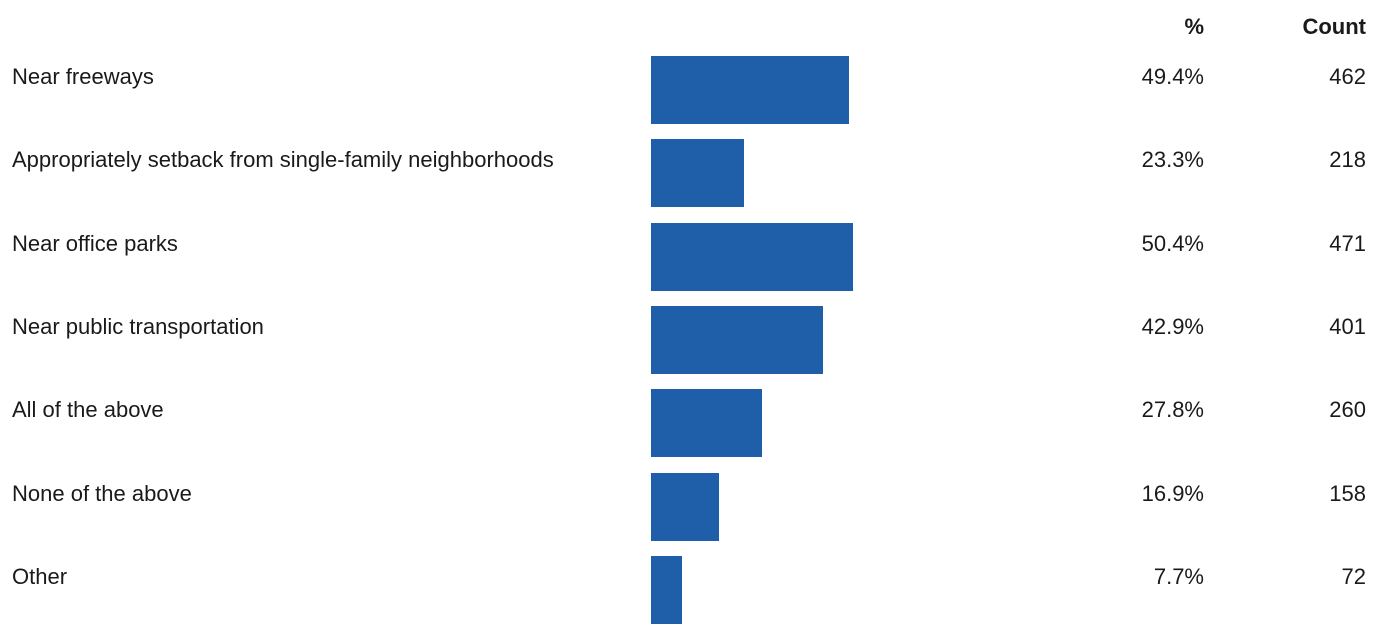  Describe the element at coordinates (138, 326) in the screenshot. I see `category-label: Near public transportation` at that location.